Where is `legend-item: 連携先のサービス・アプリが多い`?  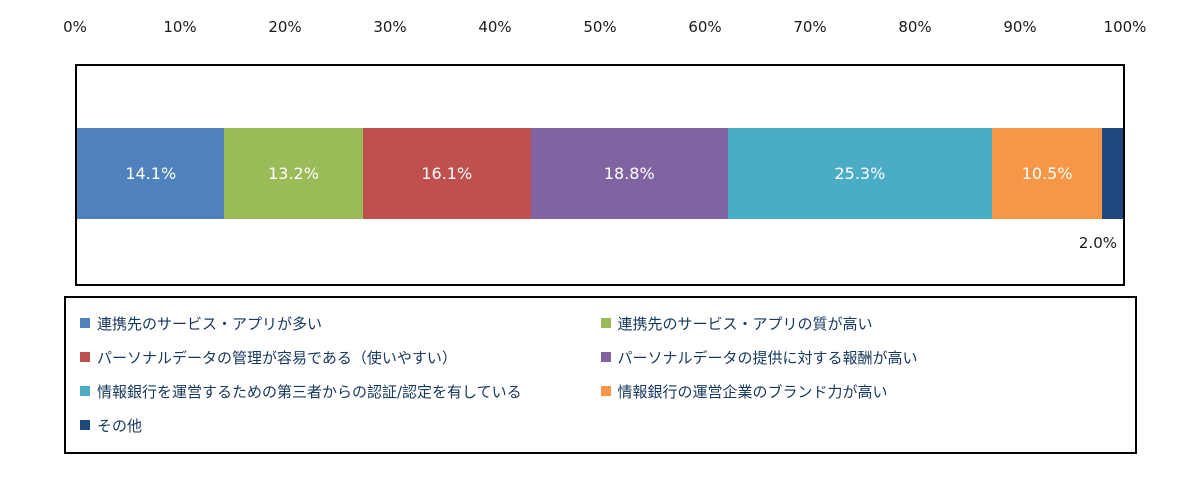 legend-item: 連携先のサービス・アプリが多い is located at coordinates (340, 323).